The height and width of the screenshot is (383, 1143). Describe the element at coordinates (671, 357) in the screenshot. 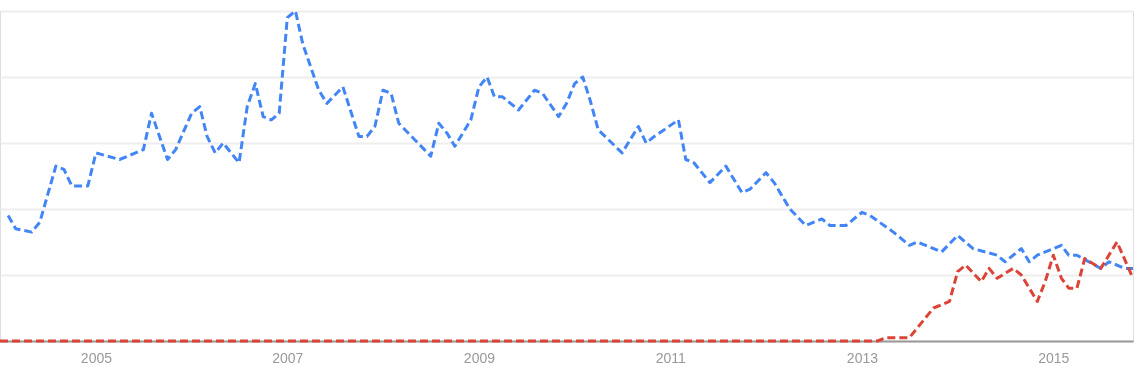

I see `x-tick-label: 2011` at that location.